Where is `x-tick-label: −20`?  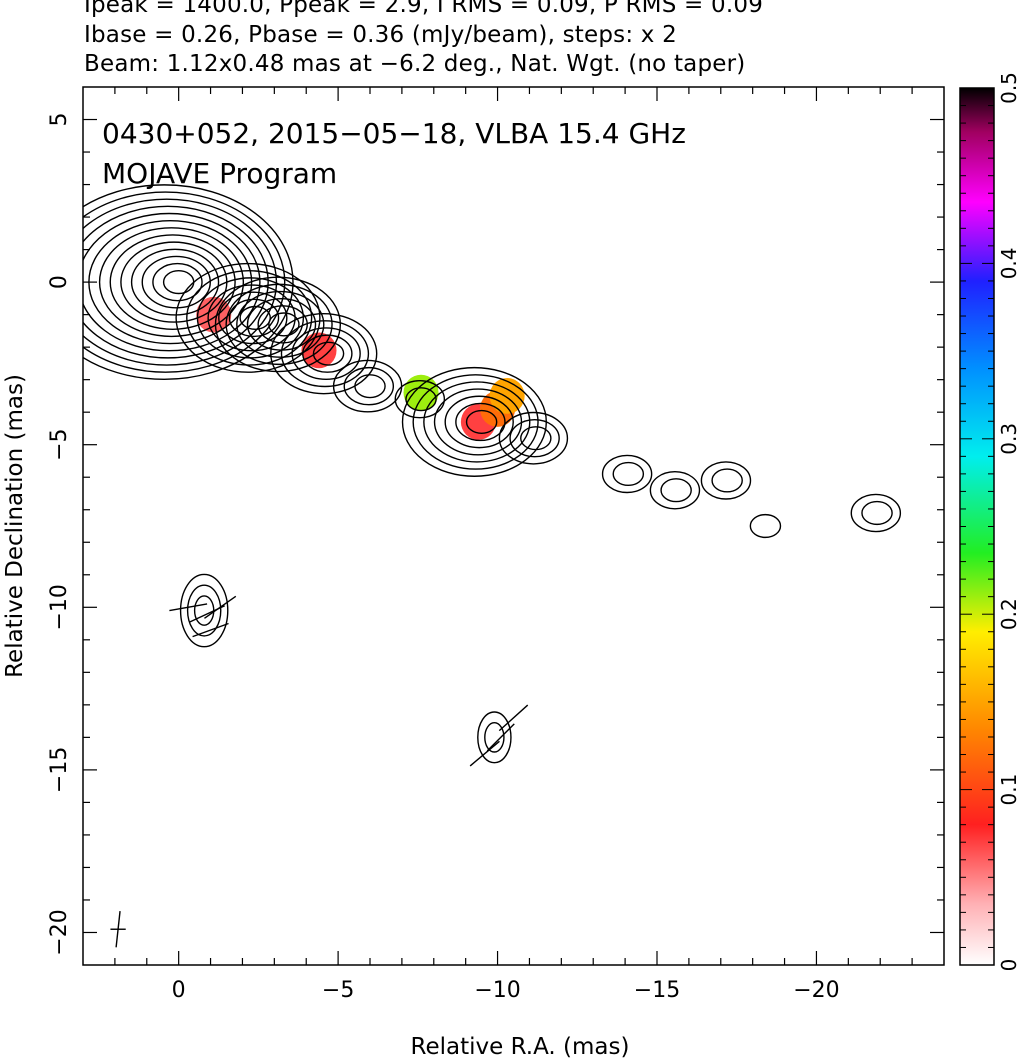 x-tick-label: −20 is located at coordinates (816, 990).